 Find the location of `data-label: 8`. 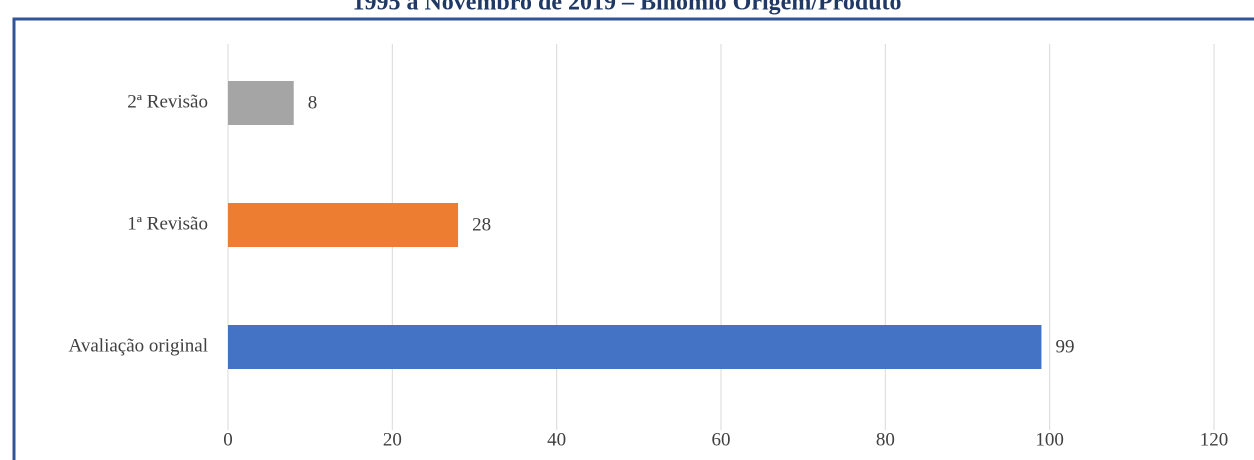

data-label: 8 is located at coordinates (313, 102).